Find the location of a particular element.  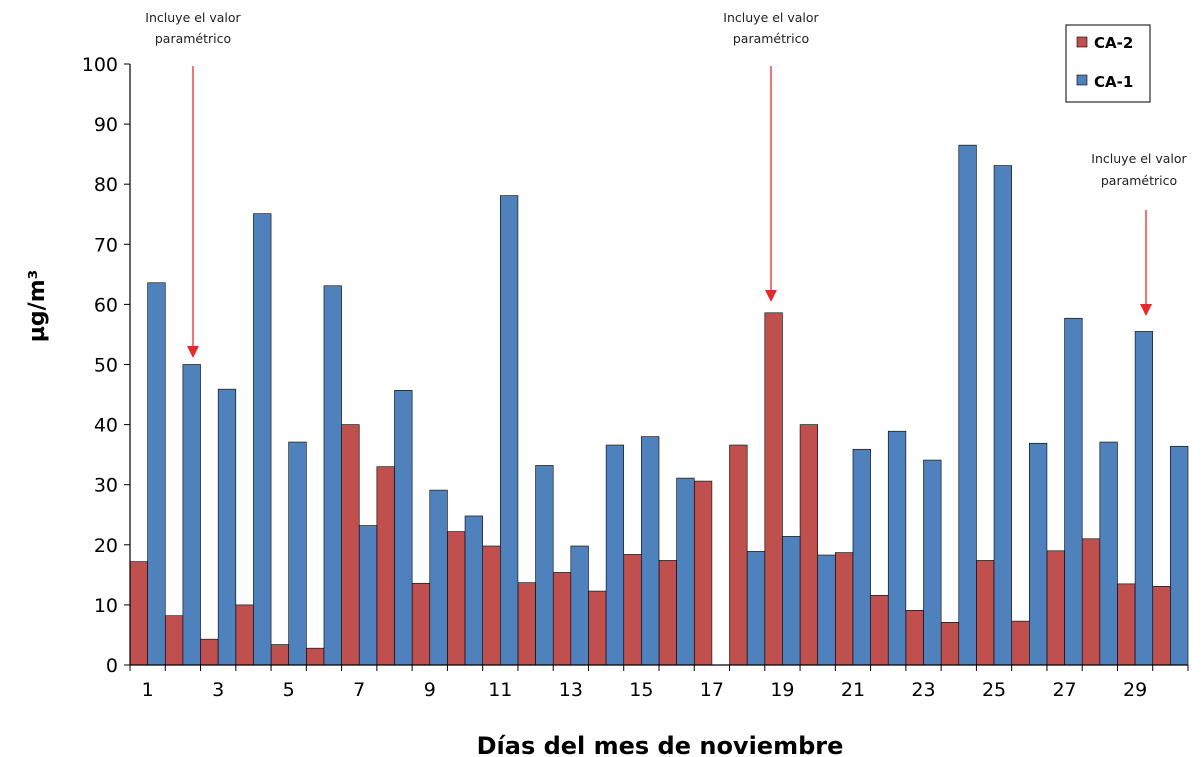

y-tick-label: 80 is located at coordinates (106, 185).